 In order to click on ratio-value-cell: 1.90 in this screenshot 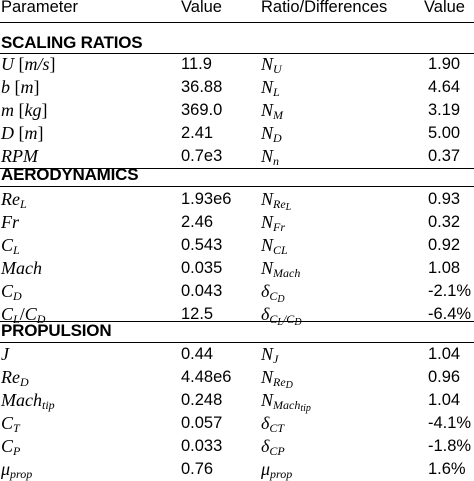, I will do `click(444, 64)`.